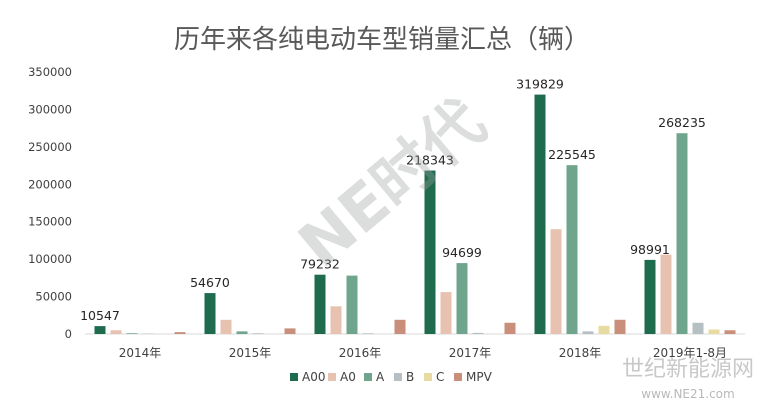 This screenshot has width=764, height=410. What do you see at coordinates (572, 154) in the screenshot?
I see `data-label: 225545` at bounding box center [572, 154].